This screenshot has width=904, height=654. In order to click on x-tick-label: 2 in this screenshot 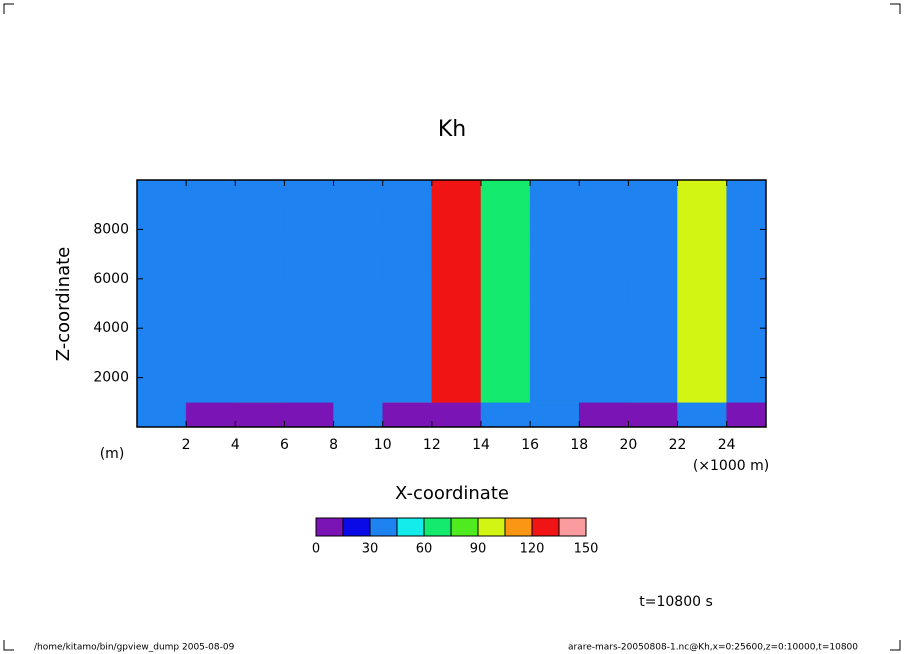, I will do `click(186, 445)`.